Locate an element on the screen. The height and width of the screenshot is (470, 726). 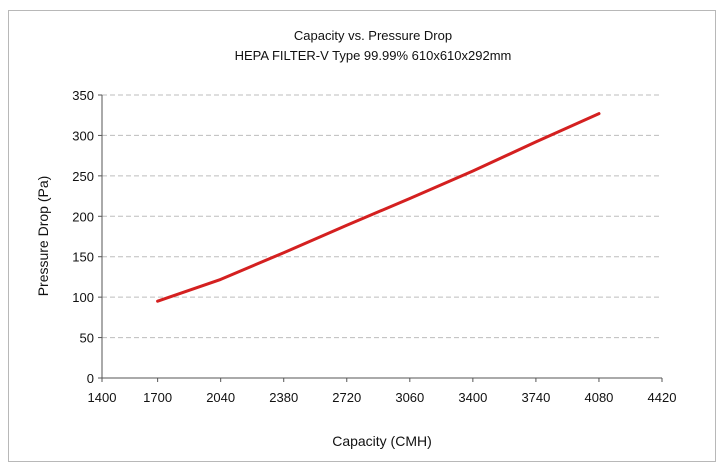
x-tick-label-3060: 3060 is located at coordinates (409, 397).